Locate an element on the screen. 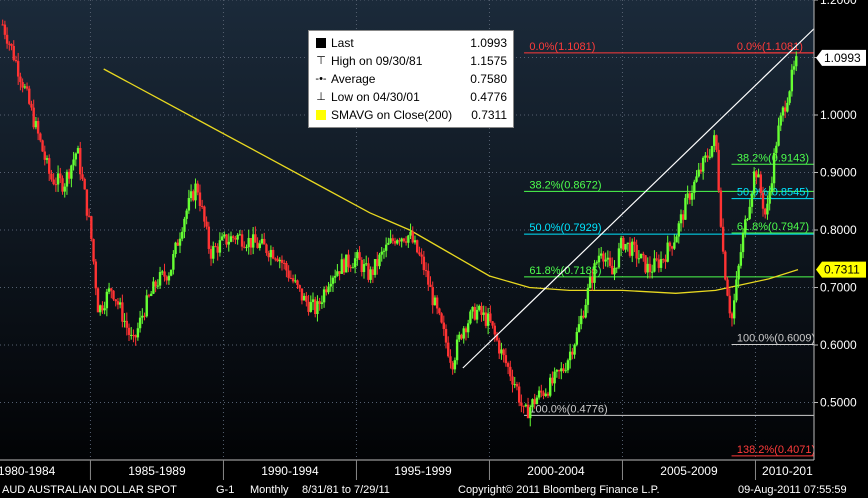 The image size is (868, 498). fib-level-label: 0.0%(1.1081) is located at coordinates (562, 47).